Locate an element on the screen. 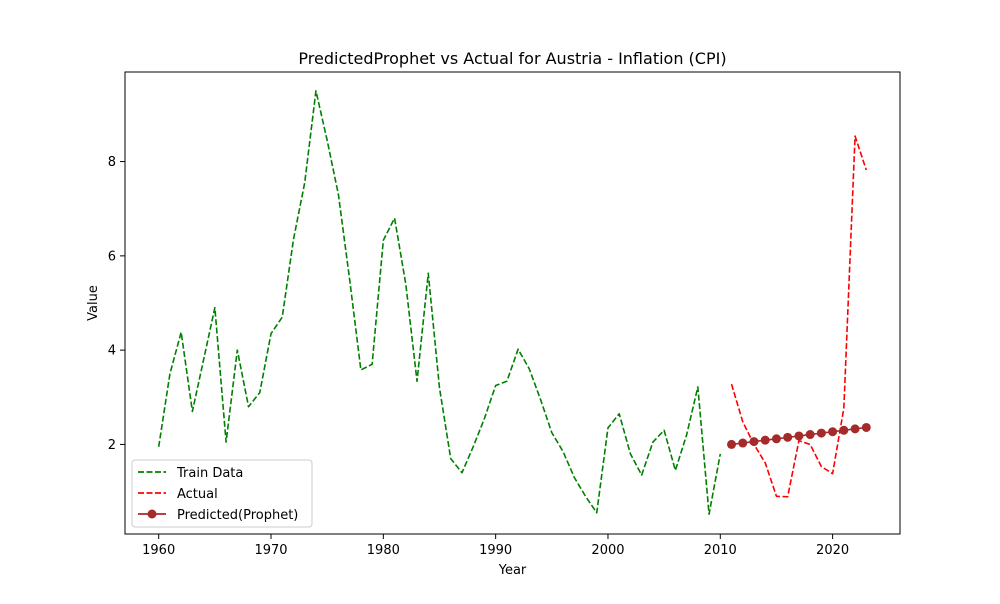 The image size is (1000, 604). x-tick-label: 2000 is located at coordinates (607, 550).